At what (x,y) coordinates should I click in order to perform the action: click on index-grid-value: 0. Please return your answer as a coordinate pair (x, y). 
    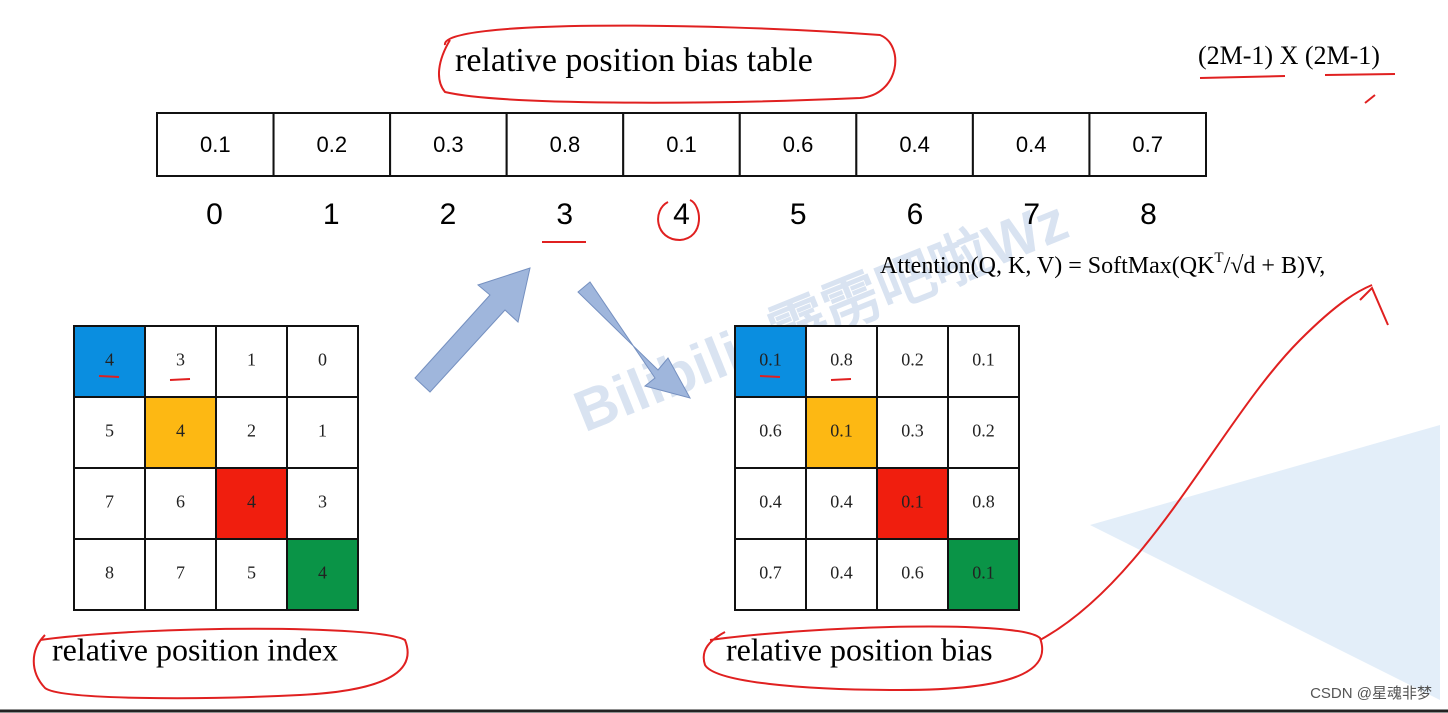
    Looking at the image, I should click on (322, 360).